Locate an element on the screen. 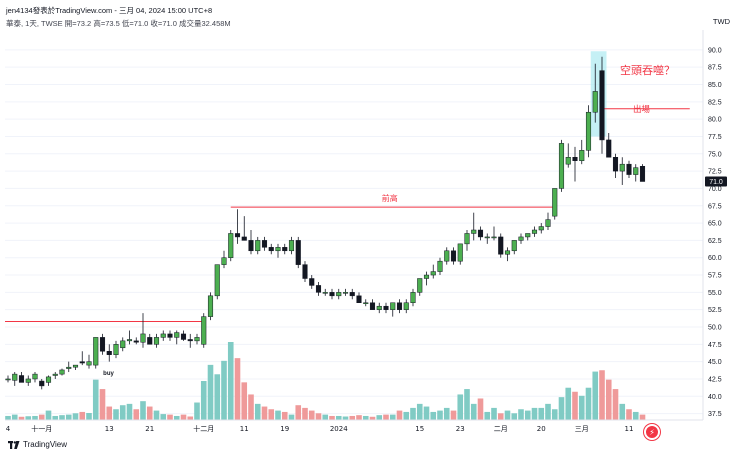 The width and height of the screenshot is (740, 454). last-price-label: 71.0 is located at coordinates (716, 182).